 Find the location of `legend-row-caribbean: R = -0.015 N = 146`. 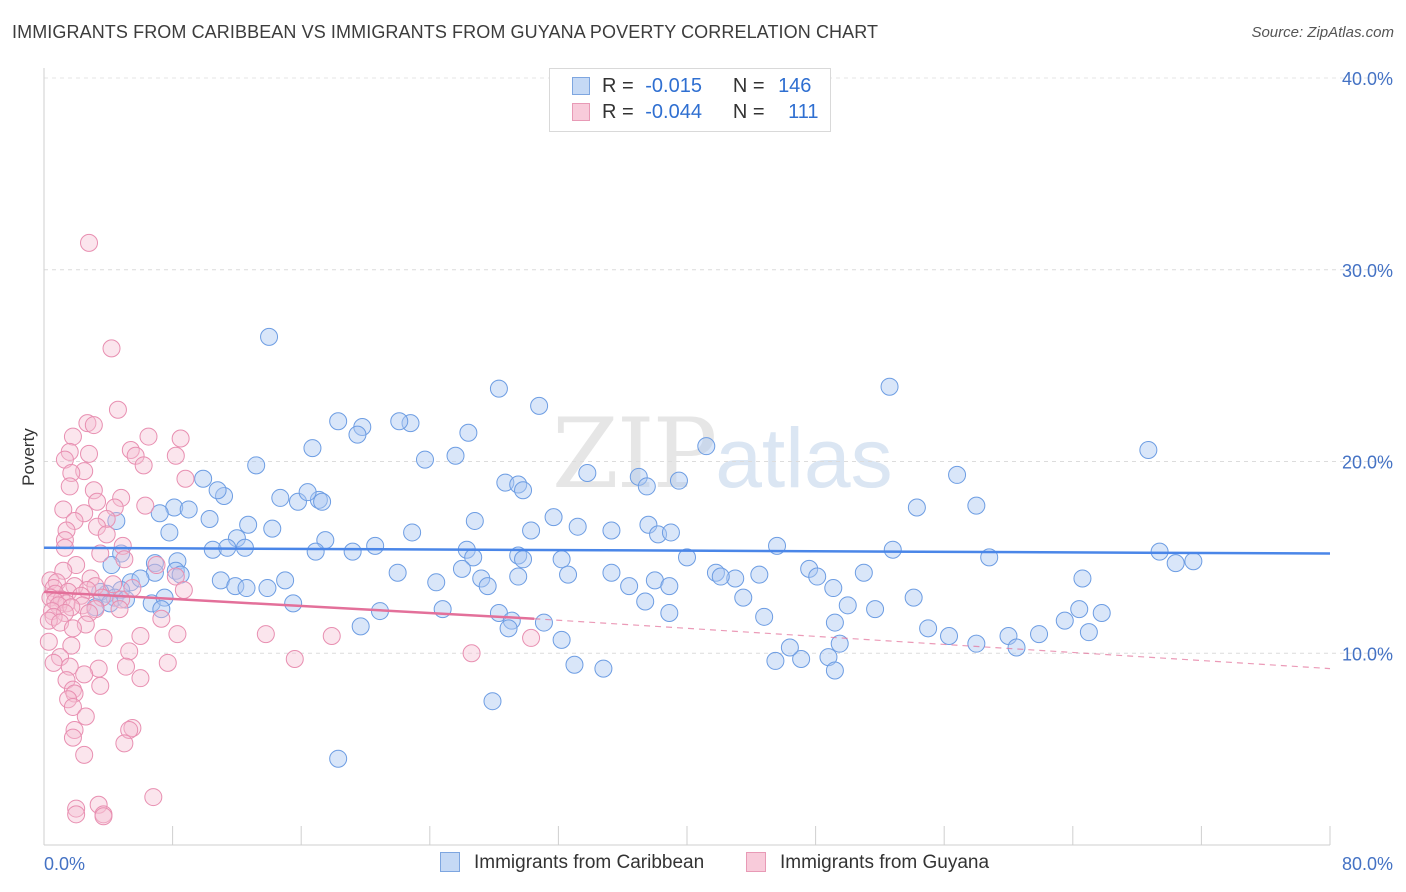

legend-row-caribbean: R = -0.015 N = 146 is located at coordinates (691, 87).